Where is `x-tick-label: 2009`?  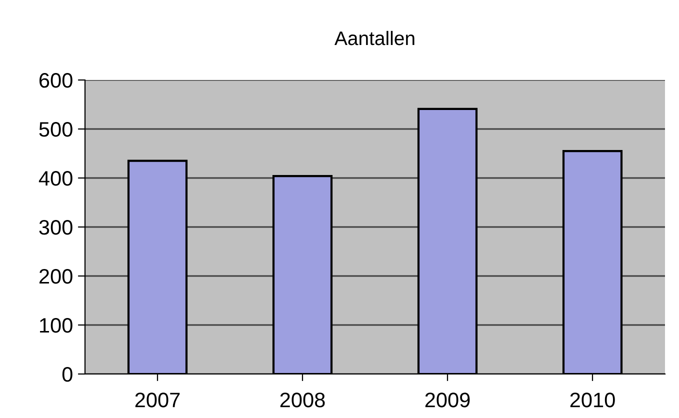
x-tick-label: 2009 is located at coordinates (447, 400).